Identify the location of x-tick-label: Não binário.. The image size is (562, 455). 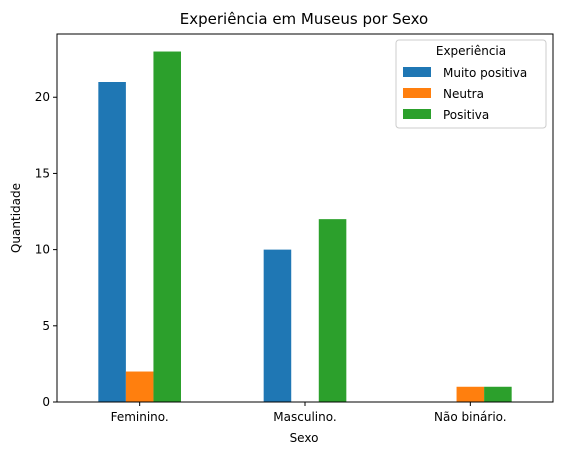
(470, 417).